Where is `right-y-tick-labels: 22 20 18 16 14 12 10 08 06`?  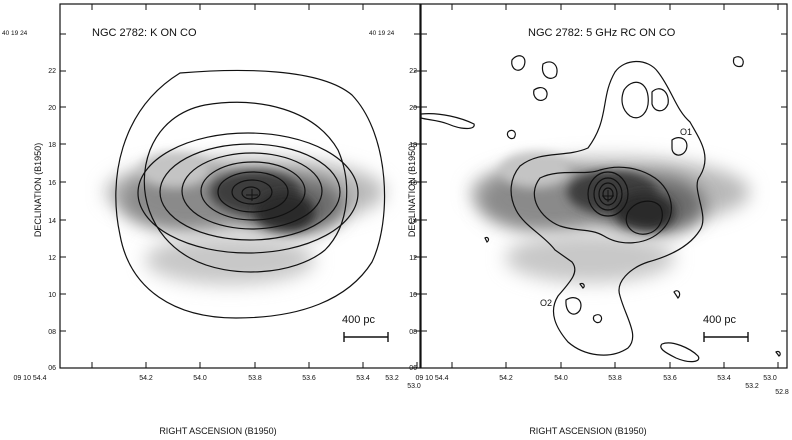 right-y-tick-labels: 22 20 18 16 14 12 10 08 06 is located at coordinates (413, 220).